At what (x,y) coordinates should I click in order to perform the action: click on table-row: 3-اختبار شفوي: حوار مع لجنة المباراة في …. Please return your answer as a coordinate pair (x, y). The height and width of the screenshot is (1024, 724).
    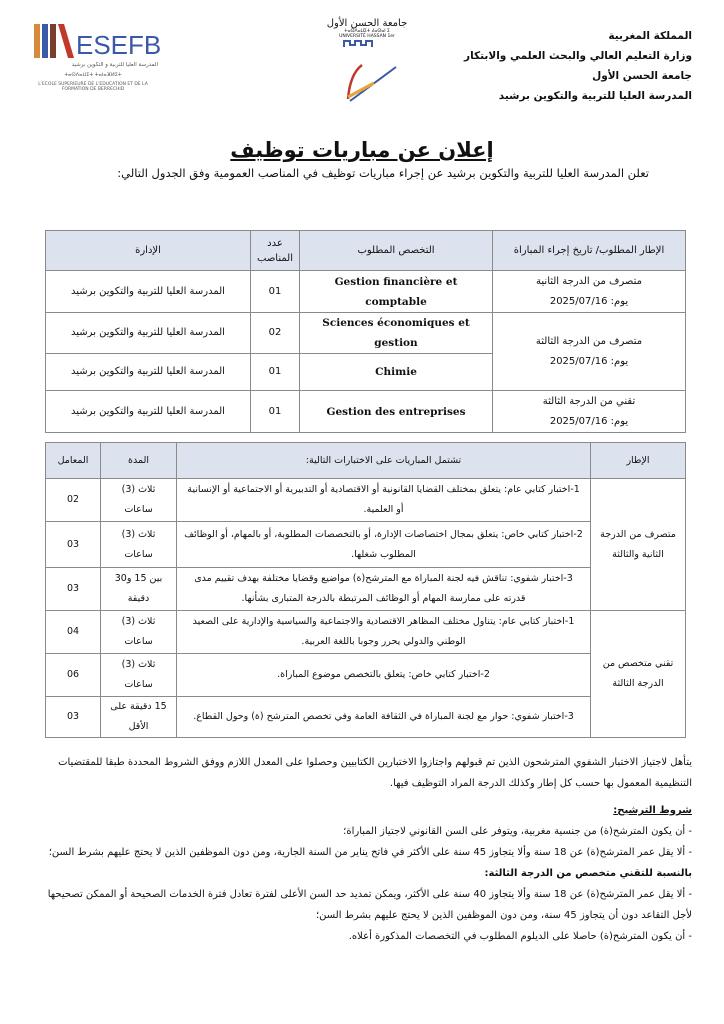
    Looking at the image, I should click on (365, 717).